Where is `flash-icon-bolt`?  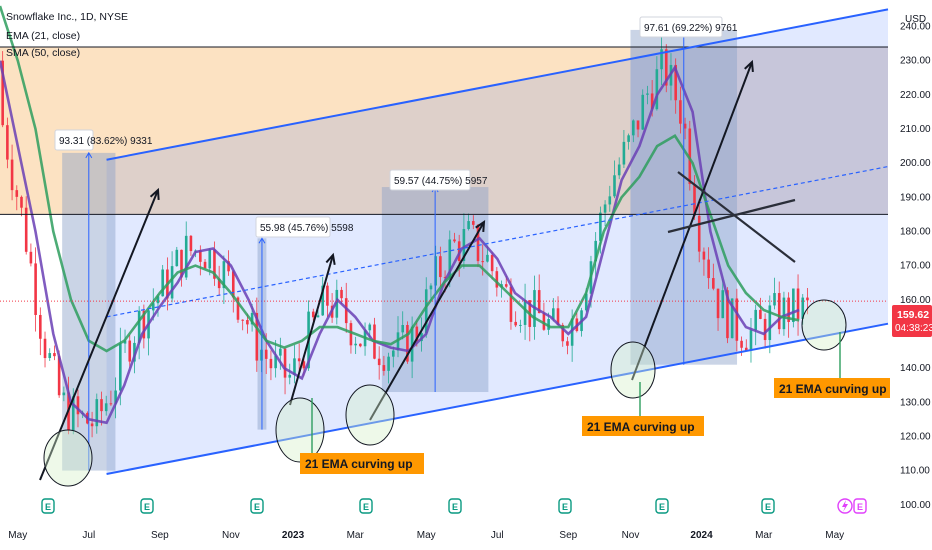 flash-icon-bolt is located at coordinates (845, 506).